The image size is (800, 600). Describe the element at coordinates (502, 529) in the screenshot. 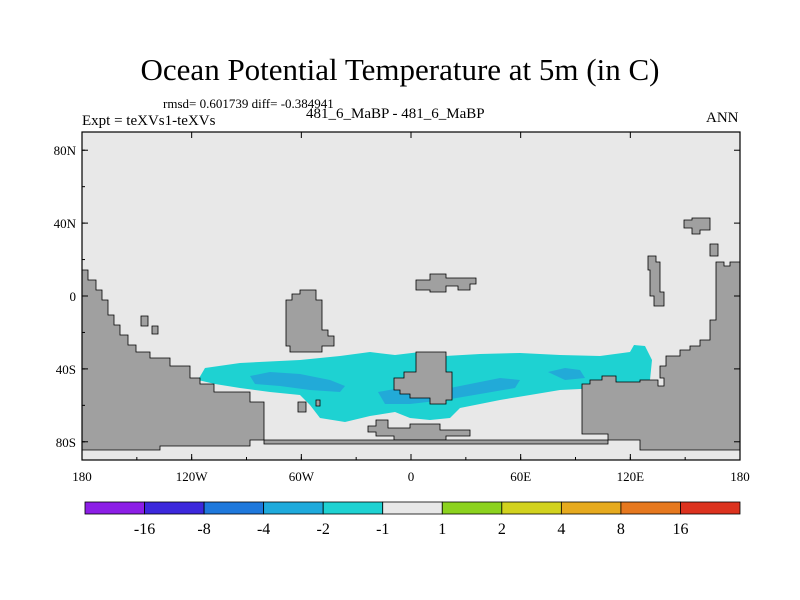

I see `colorbar-label: 2` at that location.